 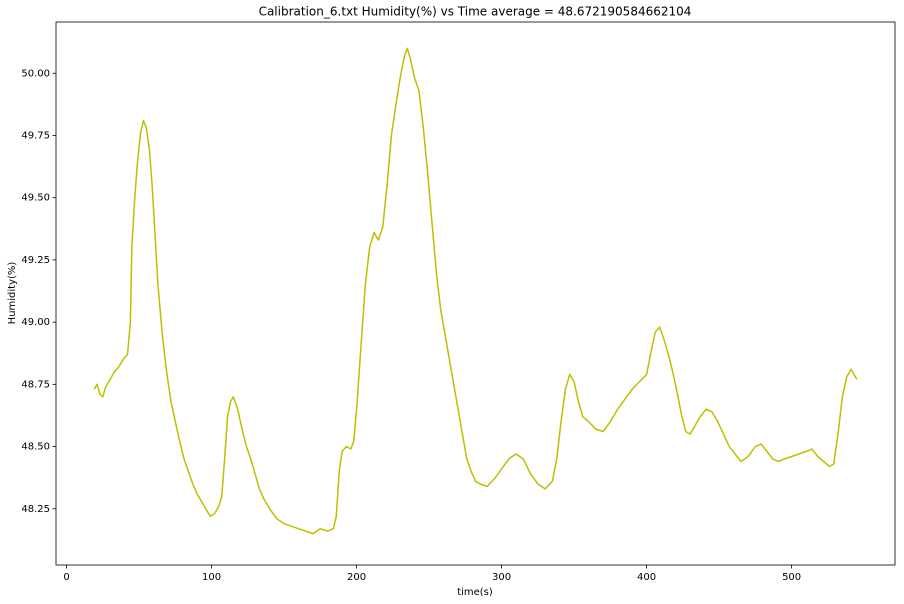 What do you see at coordinates (501, 577) in the screenshot?
I see `x-tick-label: 300` at bounding box center [501, 577].